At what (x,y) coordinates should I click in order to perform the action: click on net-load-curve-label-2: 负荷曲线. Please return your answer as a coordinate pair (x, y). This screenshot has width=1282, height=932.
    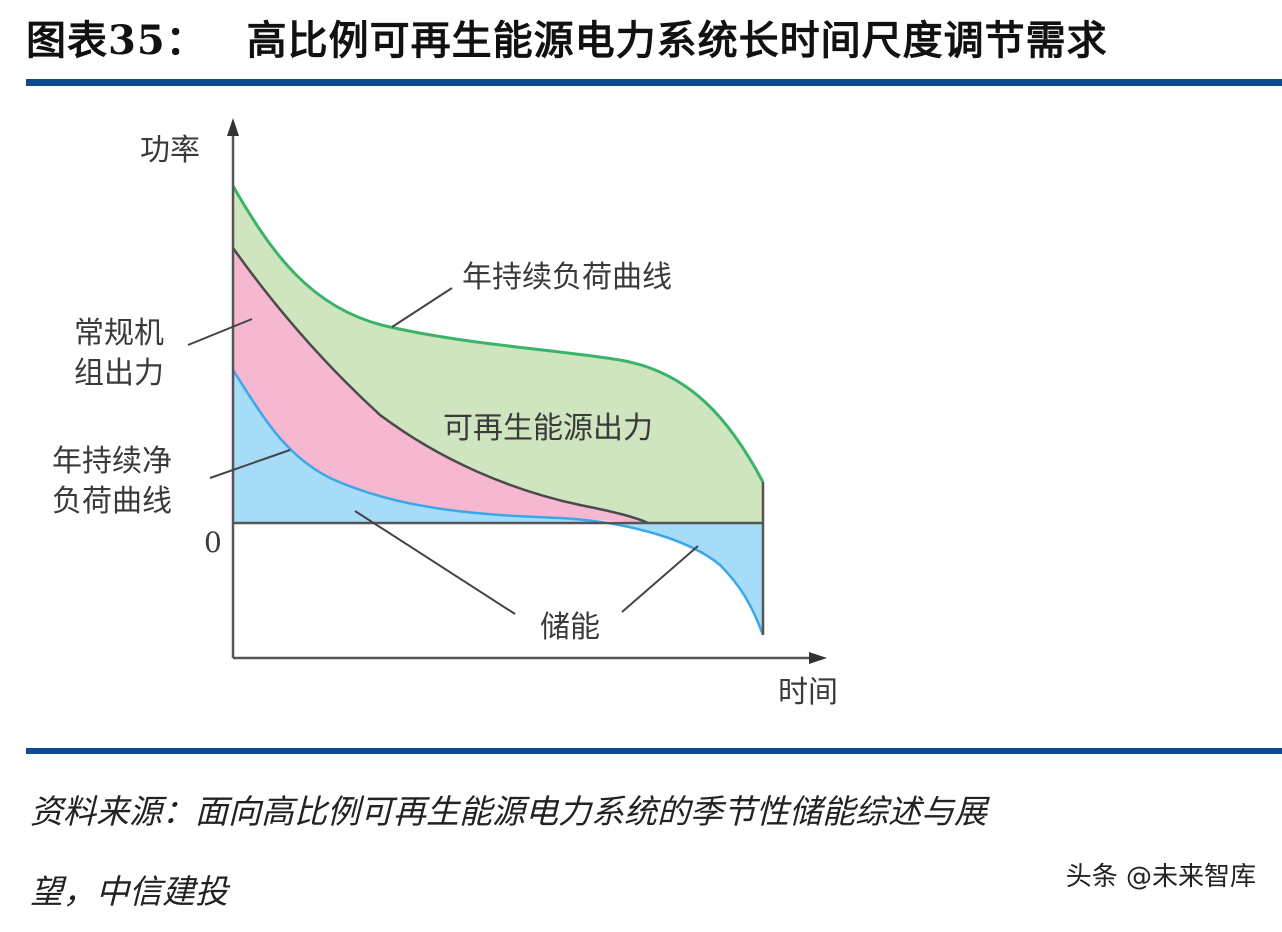
    Looking at the image, I should click on (112, 501).